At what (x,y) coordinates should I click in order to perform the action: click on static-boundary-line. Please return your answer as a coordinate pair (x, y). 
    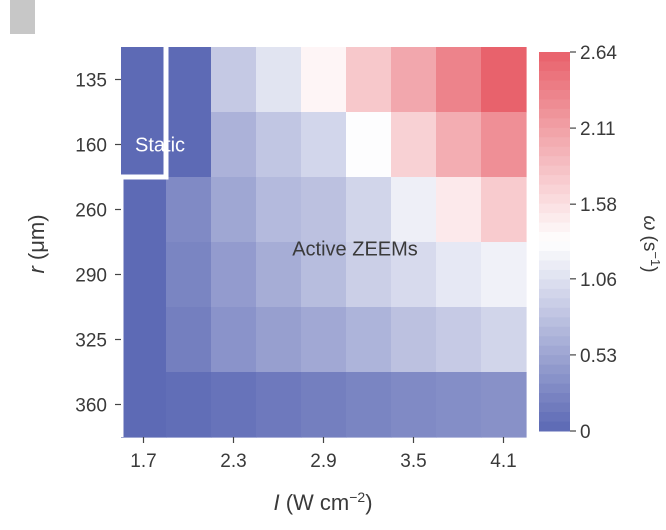
    Looking at the image, I should click on (143, 238).